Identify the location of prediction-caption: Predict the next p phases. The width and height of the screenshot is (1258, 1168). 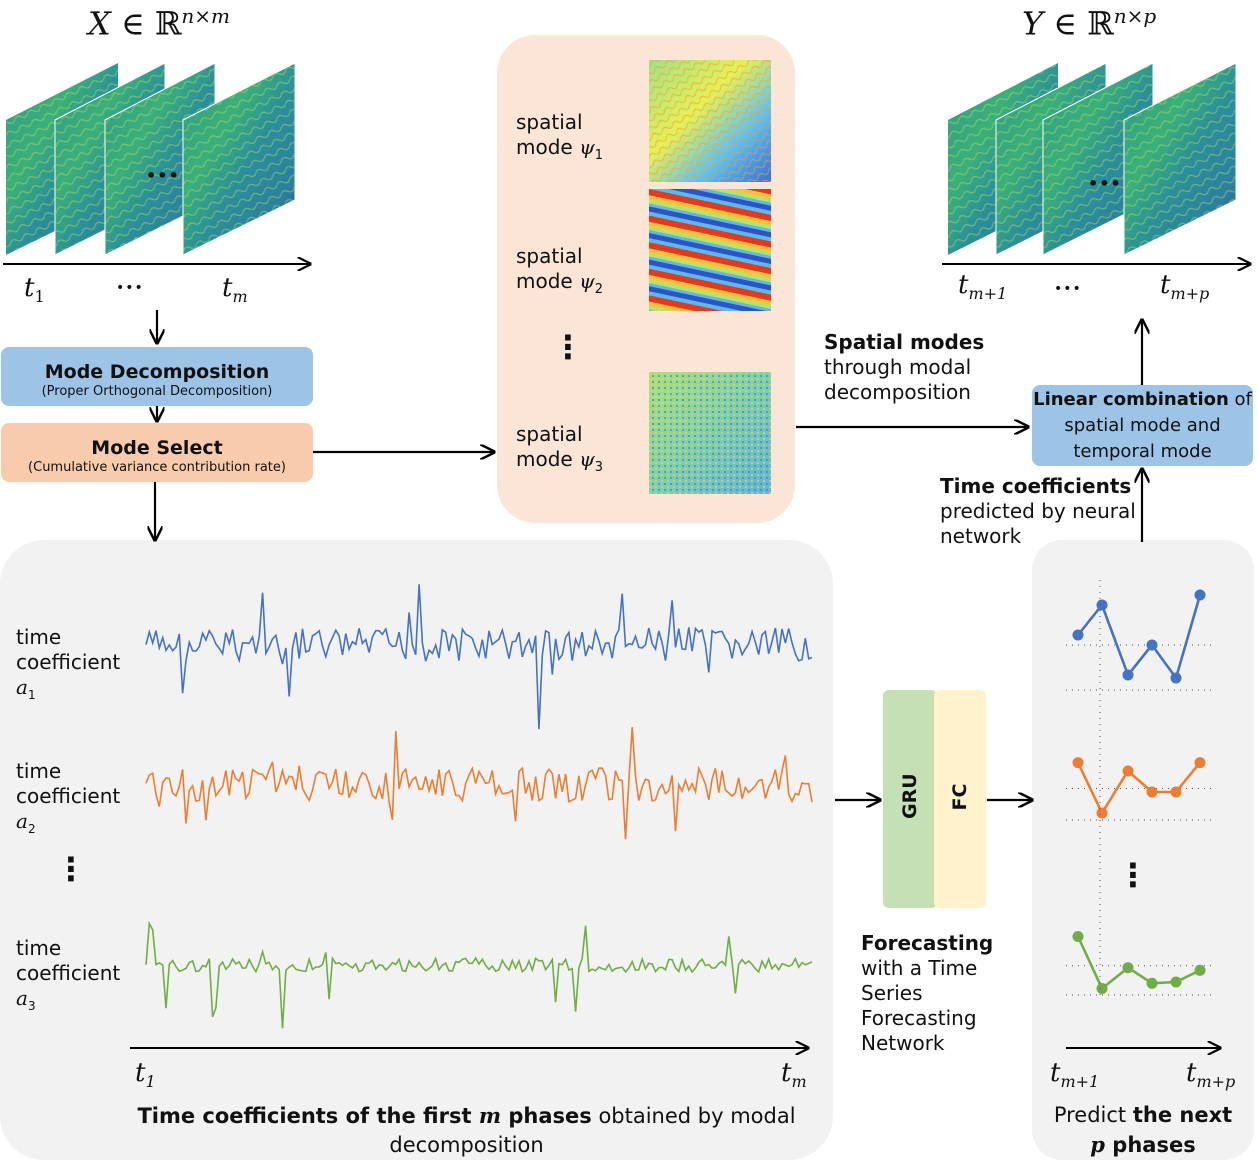
(1143, 1130).